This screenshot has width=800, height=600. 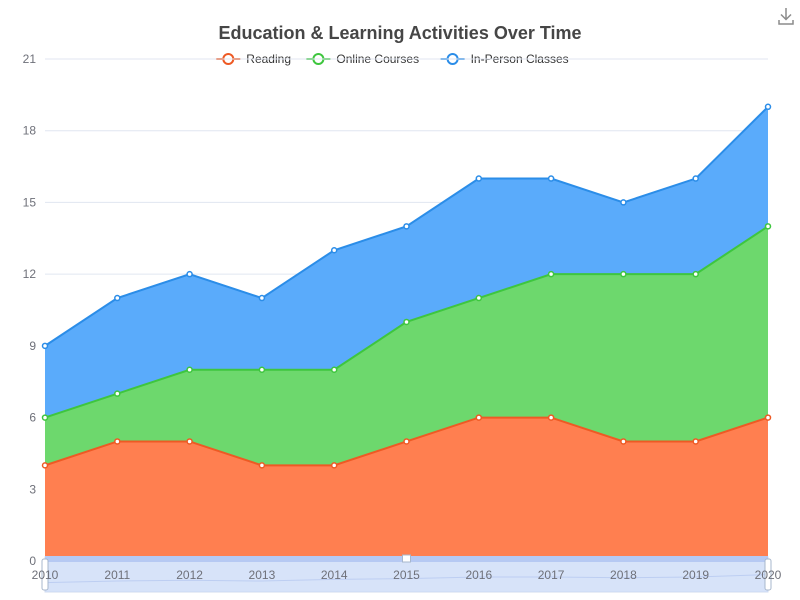 I want to click on data-zoom-drag-grip, so click(x=406, y=558).